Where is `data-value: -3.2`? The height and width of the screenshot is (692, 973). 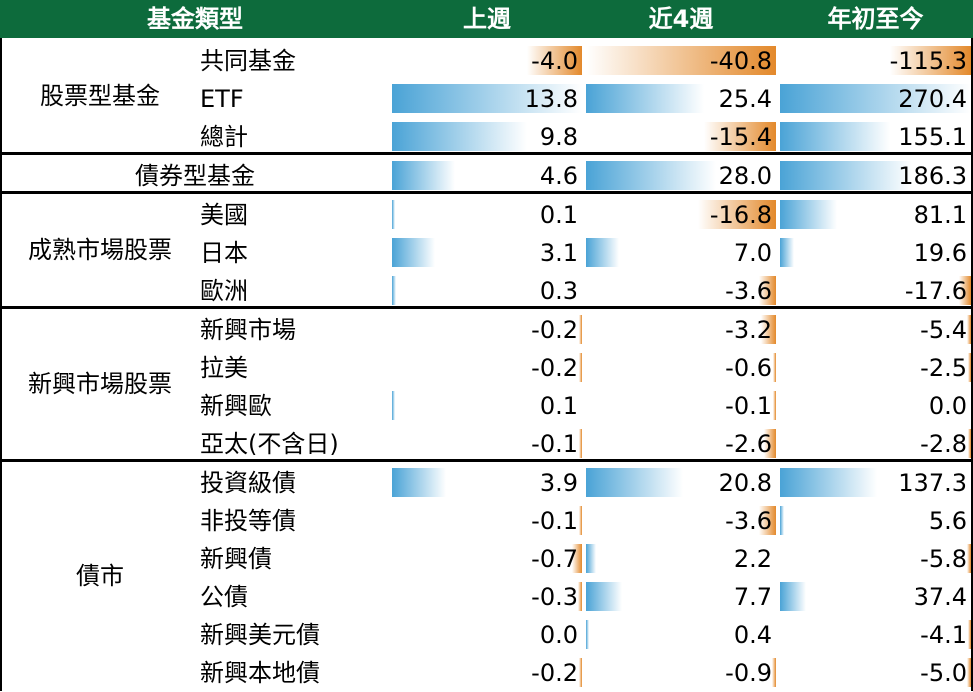 data-value: -3.2 is located at coordinates (748, 330).